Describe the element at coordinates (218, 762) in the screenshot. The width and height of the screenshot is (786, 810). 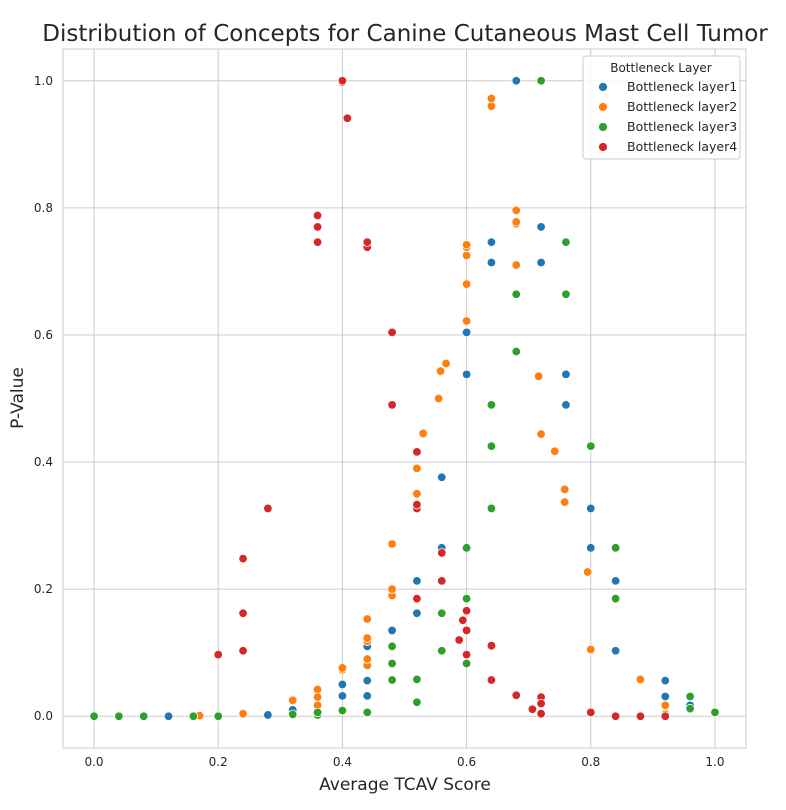
I see `x-tick-label: 0.2` at that location.